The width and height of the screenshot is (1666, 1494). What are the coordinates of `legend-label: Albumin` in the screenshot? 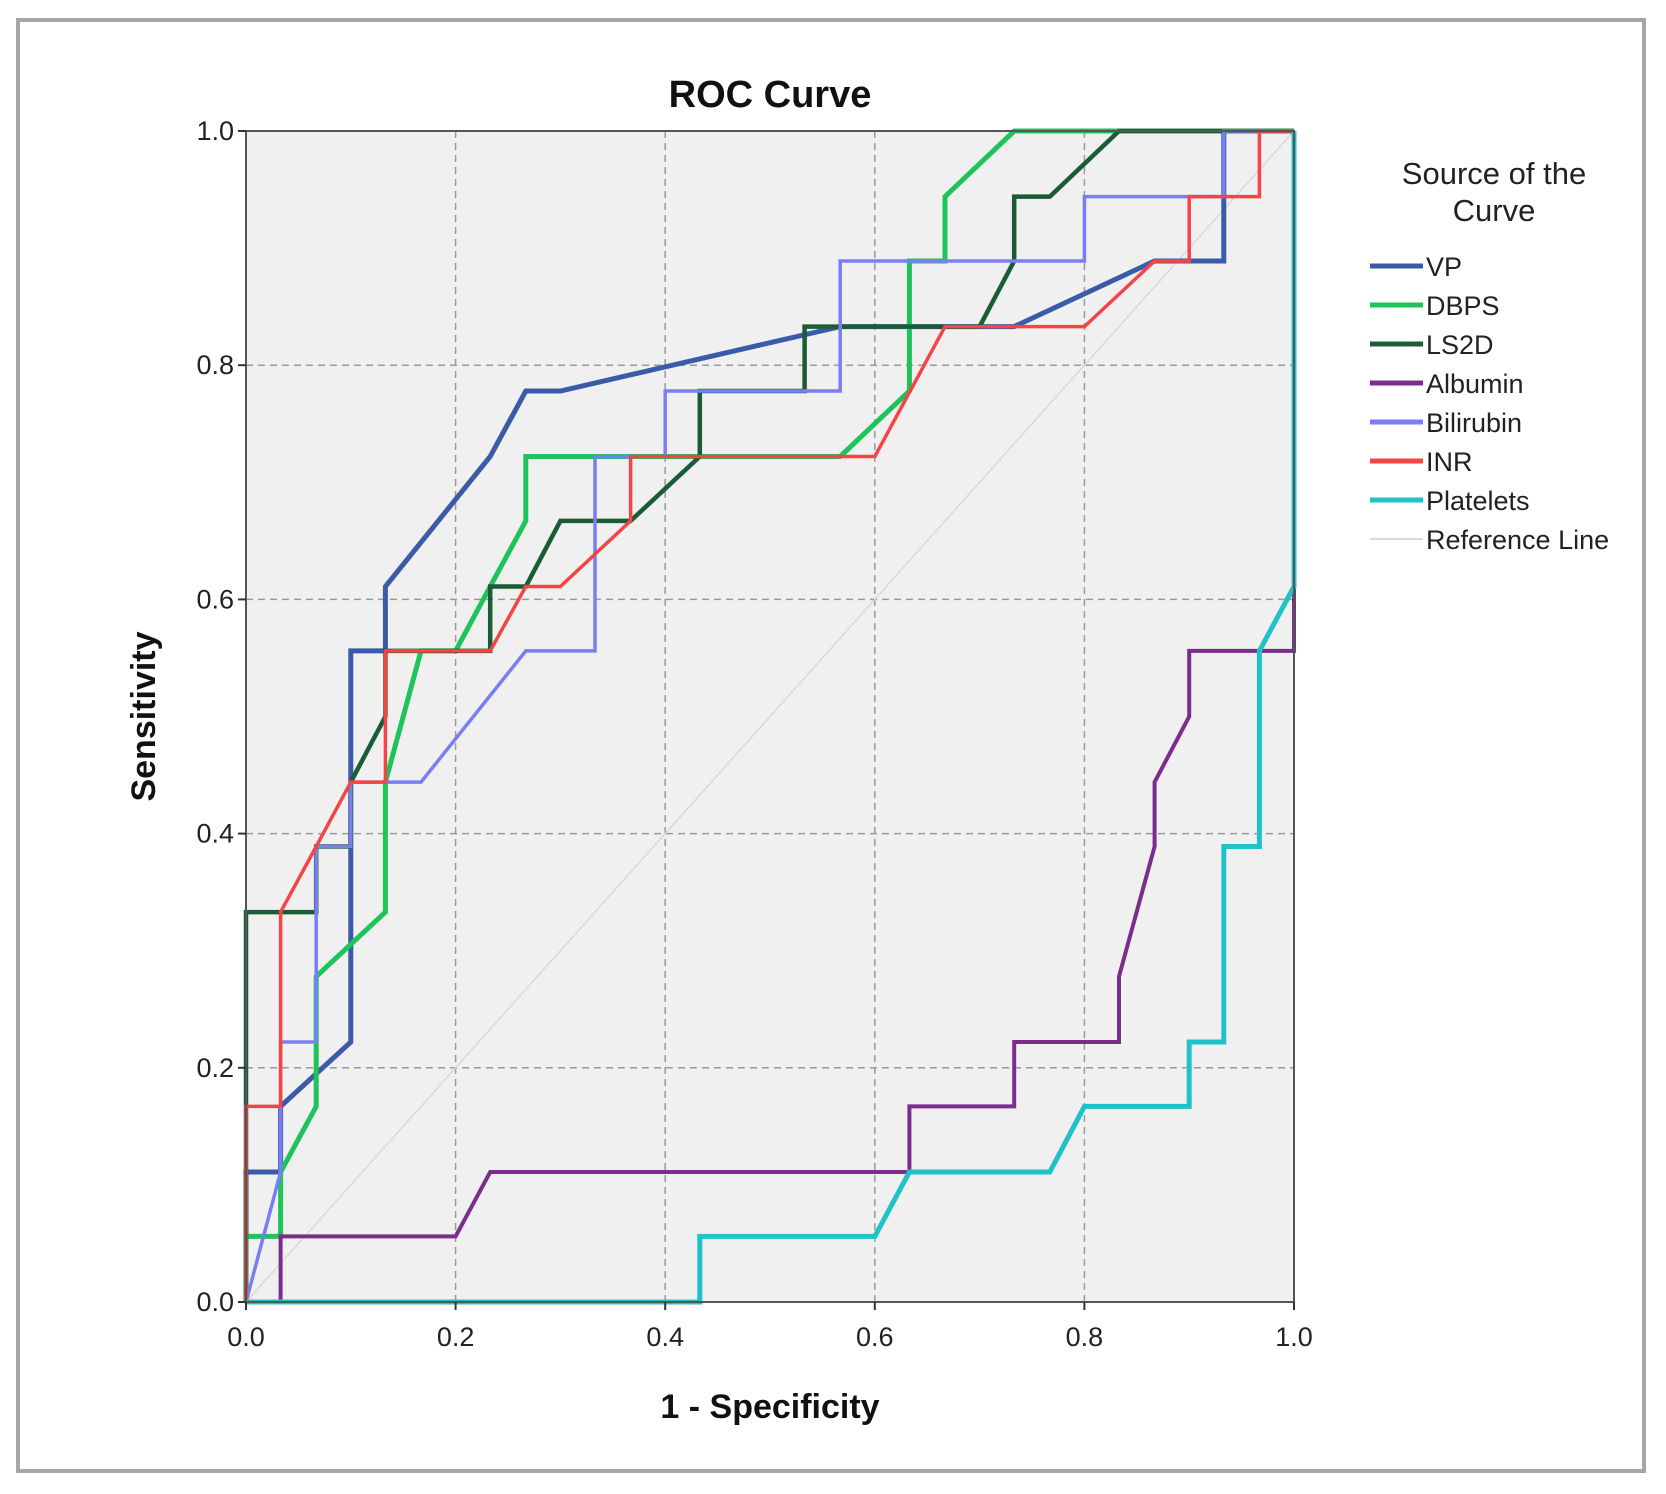 It's located at (1475, 384).